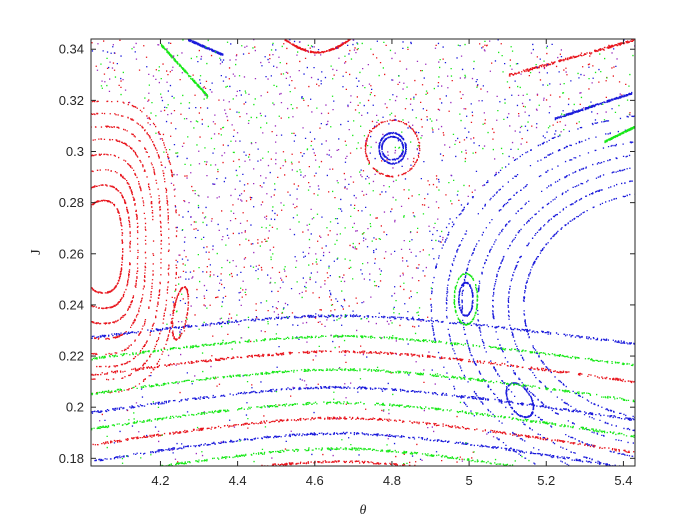  I want to click on y-tick-label: 0.32, so click(71, 100).